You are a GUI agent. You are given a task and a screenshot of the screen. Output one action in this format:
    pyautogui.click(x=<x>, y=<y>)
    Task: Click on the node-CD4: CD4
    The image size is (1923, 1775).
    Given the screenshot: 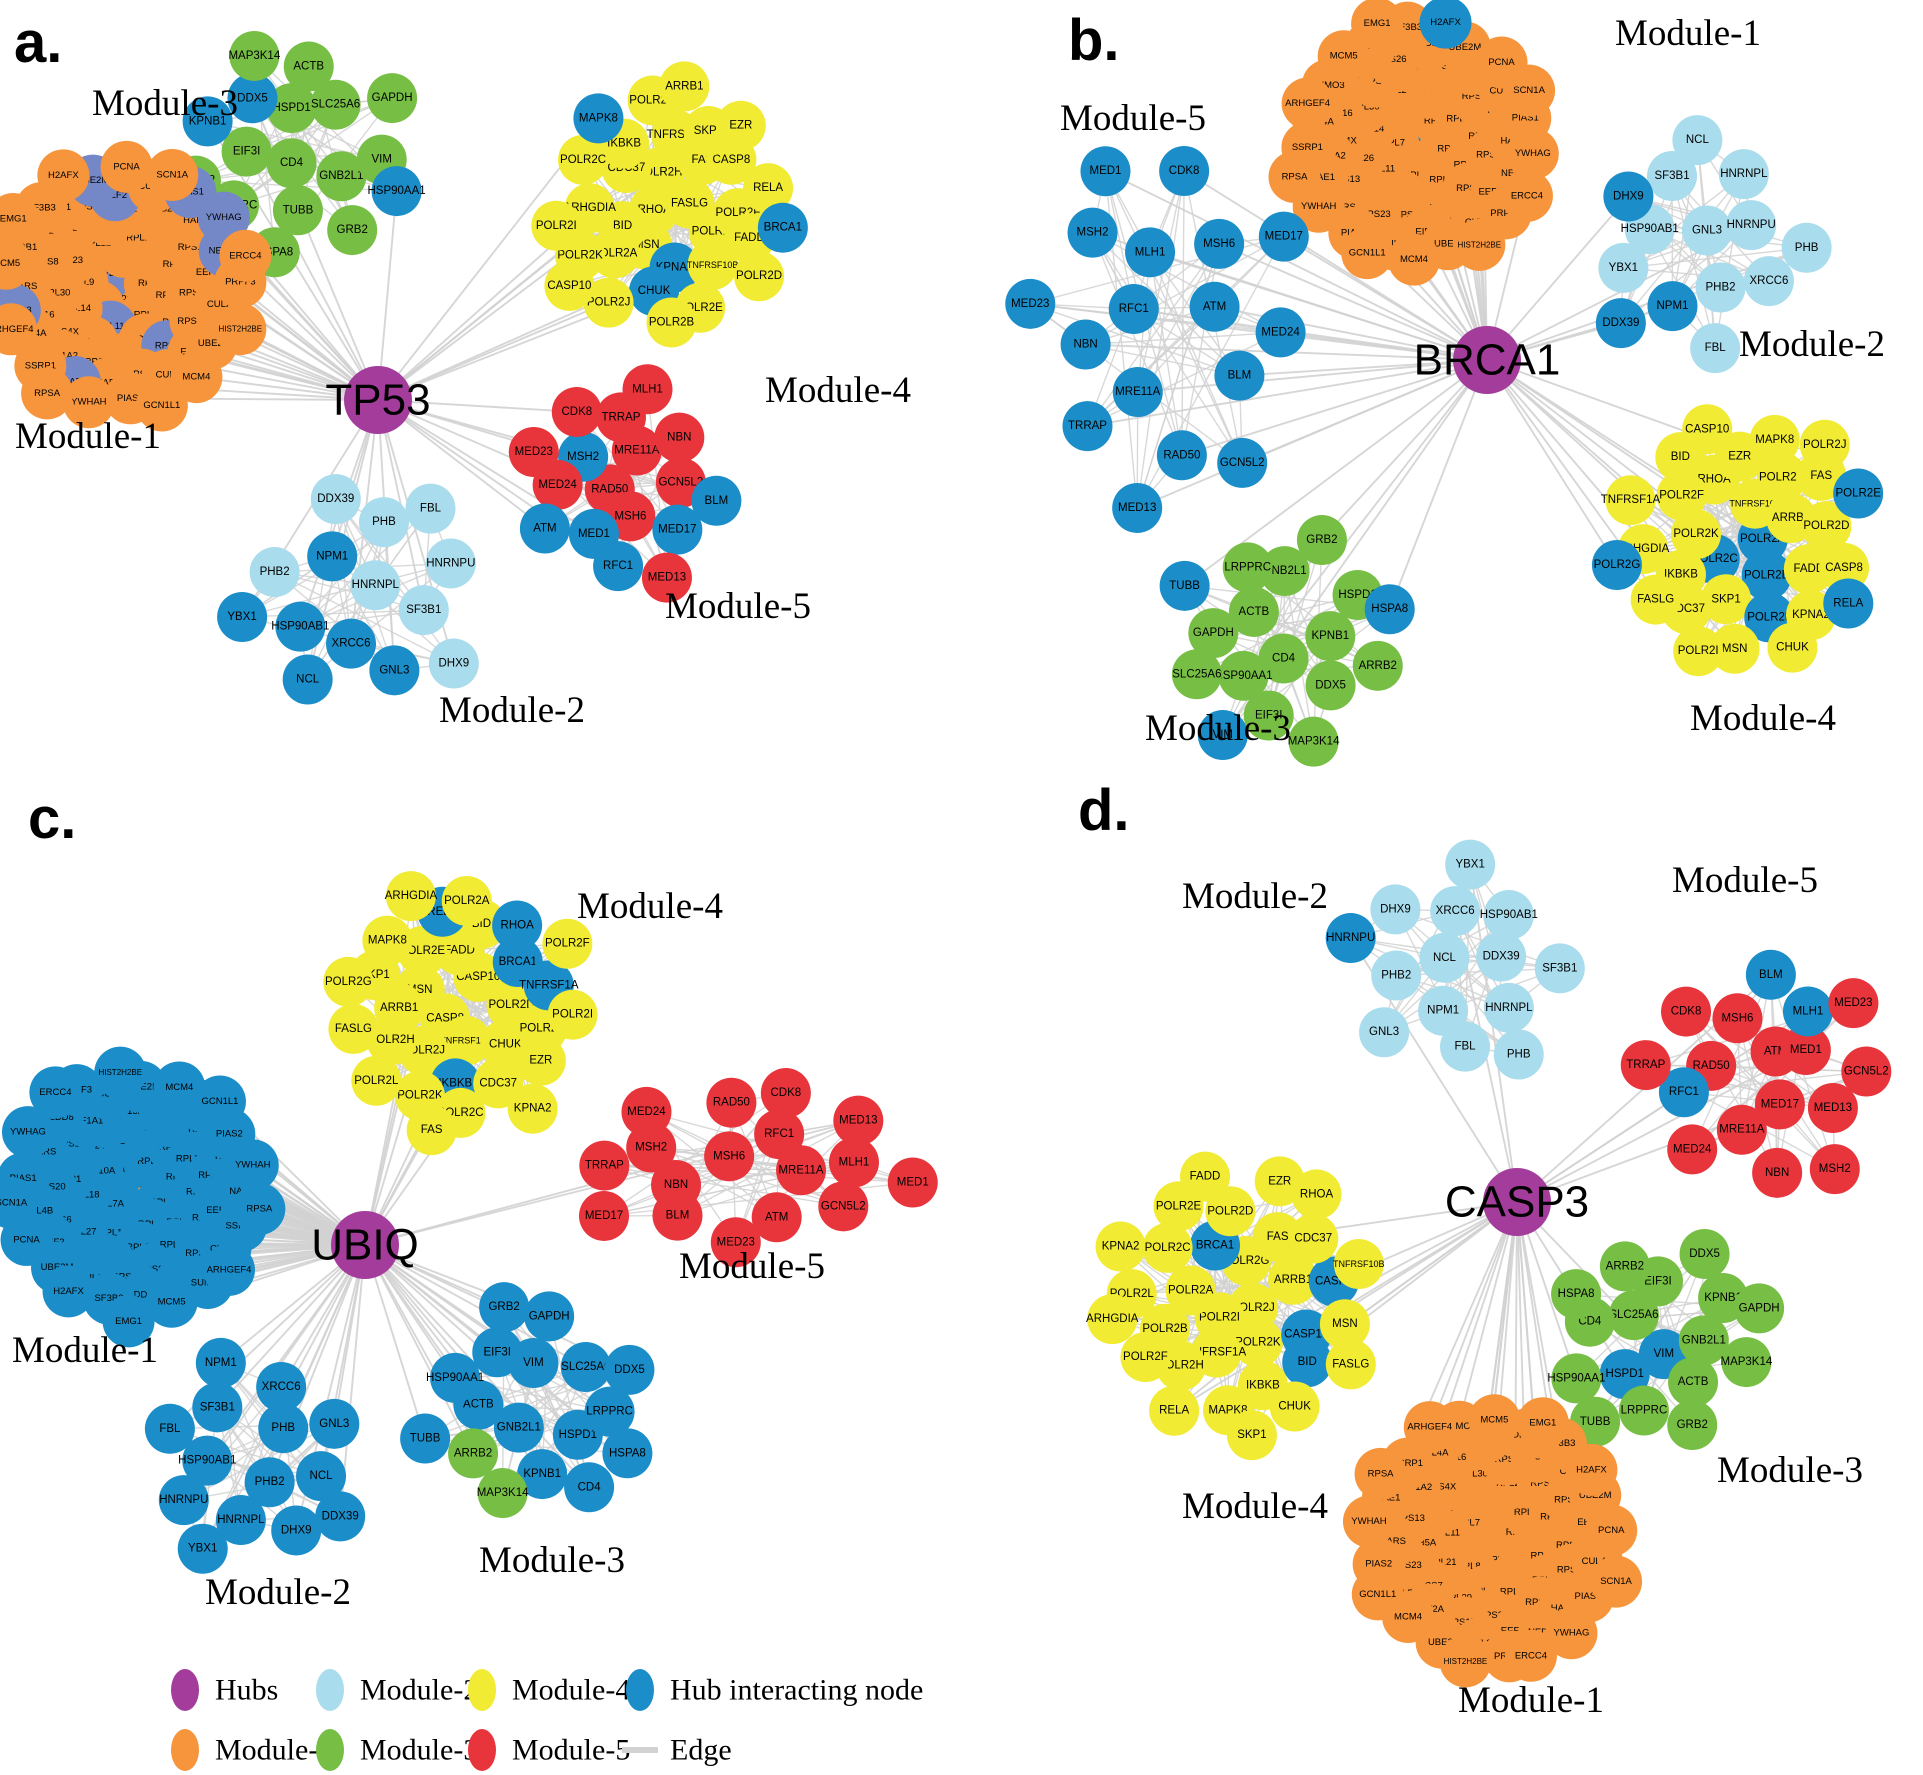 What is the action you would take?
    pyautogui.click(x=589, y=1487)
    